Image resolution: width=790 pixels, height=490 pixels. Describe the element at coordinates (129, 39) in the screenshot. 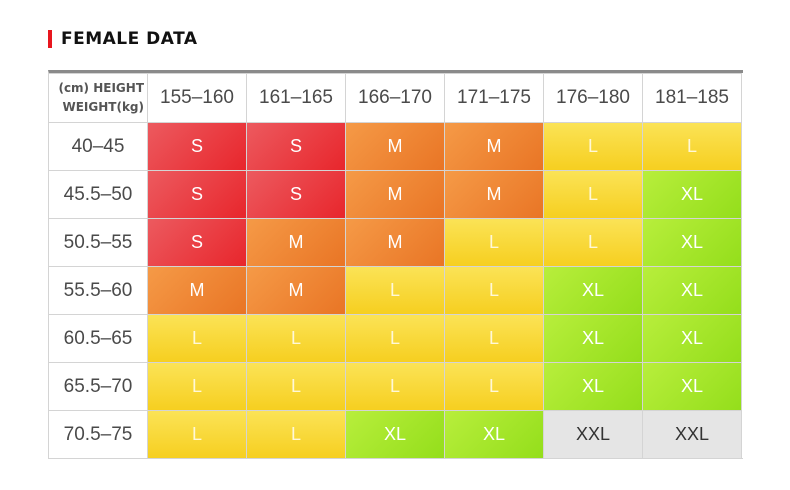

I see `page-title: FEMALE DATA` at that location.